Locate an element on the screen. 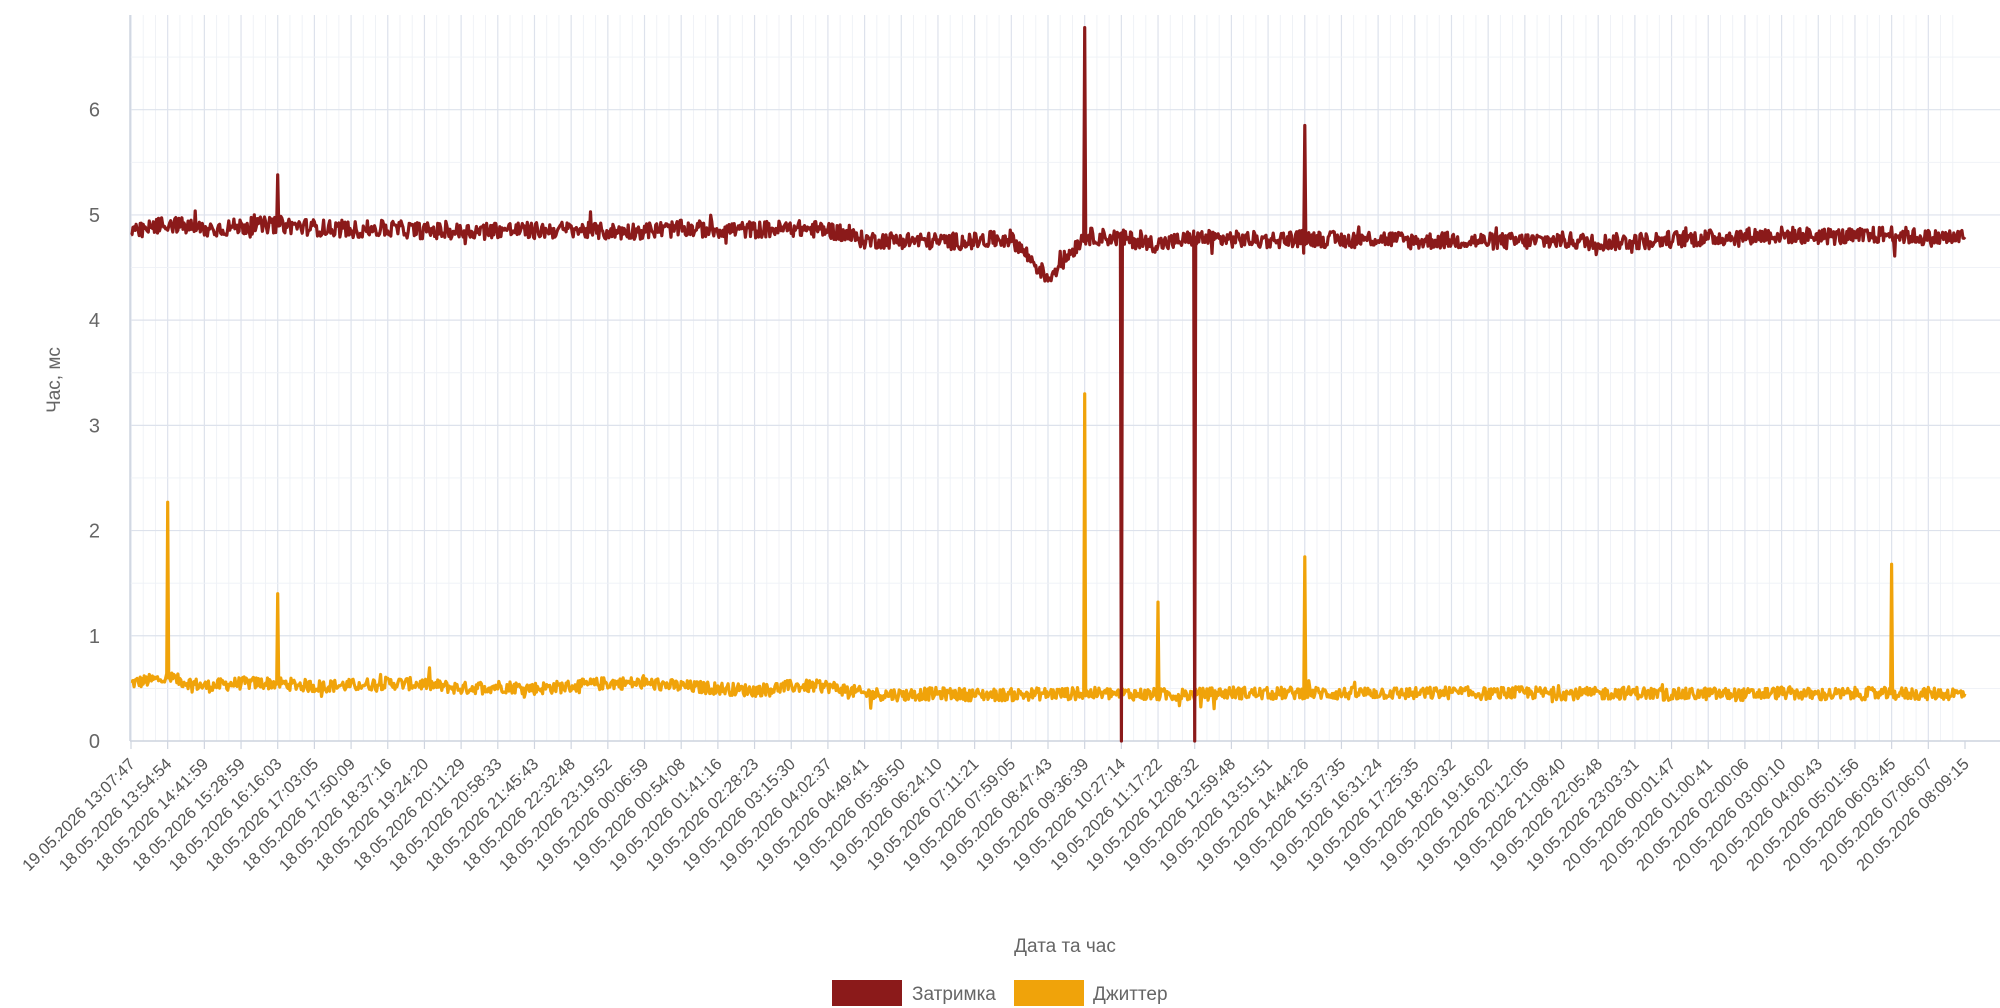 This screenshot has width=2000, height=1008. y-tick-label: 5 is located at coordinates (94, 216).